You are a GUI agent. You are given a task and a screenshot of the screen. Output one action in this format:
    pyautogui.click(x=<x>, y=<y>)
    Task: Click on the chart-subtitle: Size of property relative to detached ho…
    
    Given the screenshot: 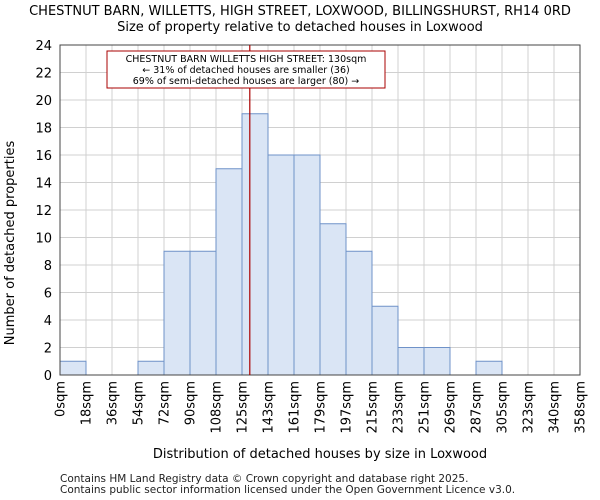 What is the action you would take?
    pyautogui.click(x=300, y=27)
    